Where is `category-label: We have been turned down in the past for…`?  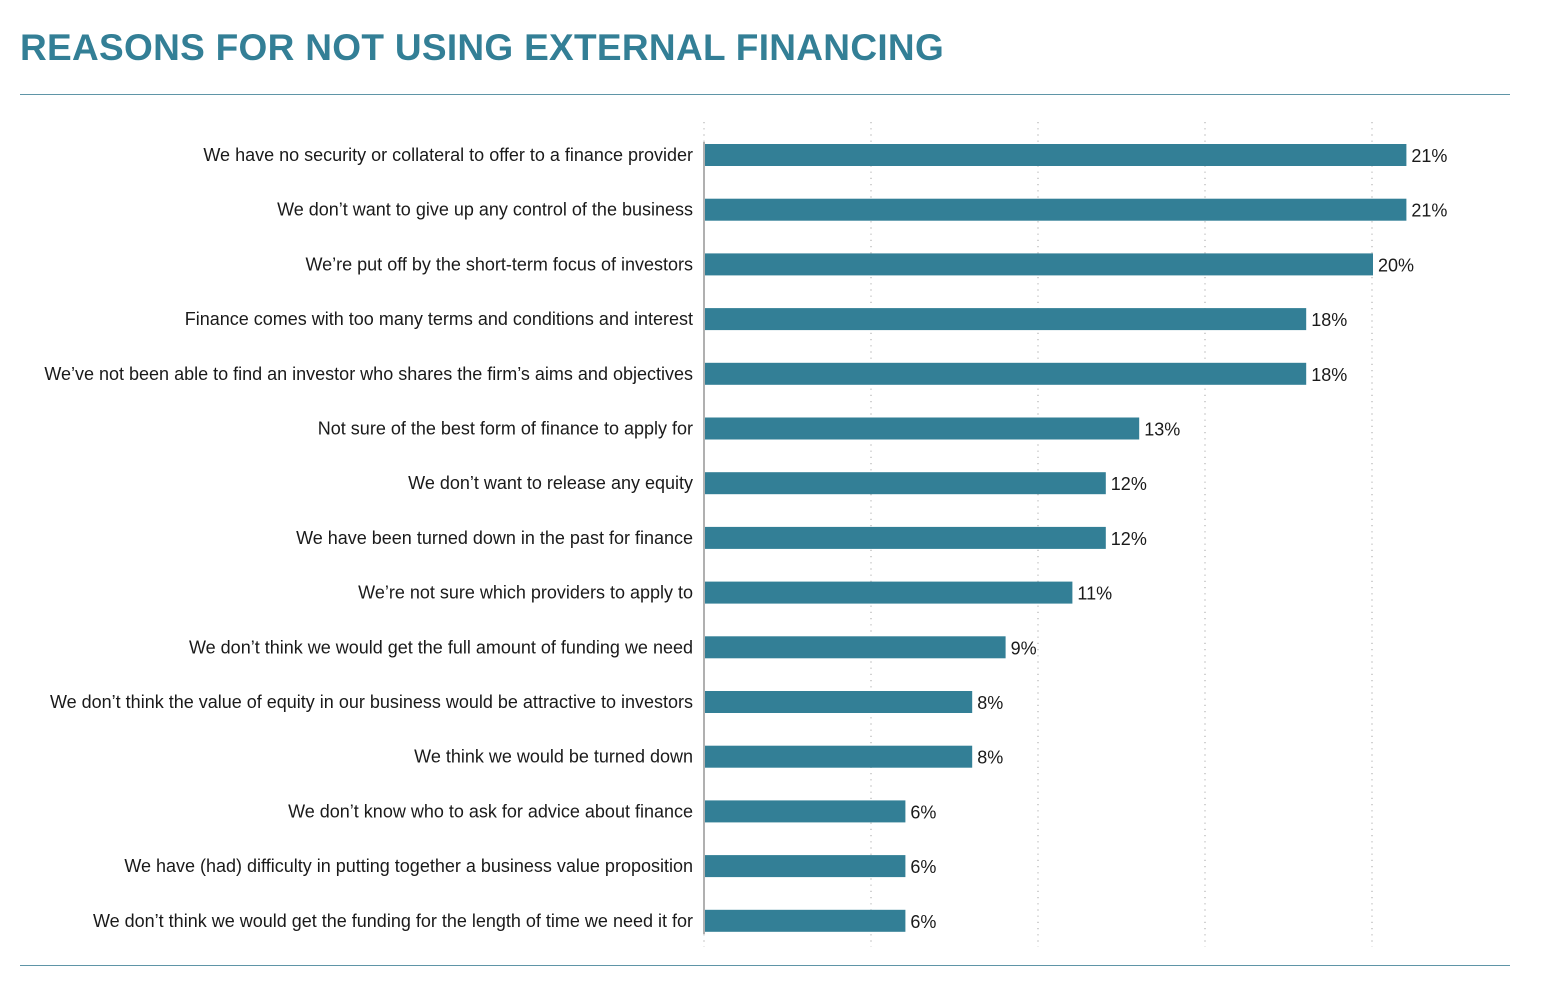
category-label: We have been turned down in the past for… is located at coordinates (494, 538).